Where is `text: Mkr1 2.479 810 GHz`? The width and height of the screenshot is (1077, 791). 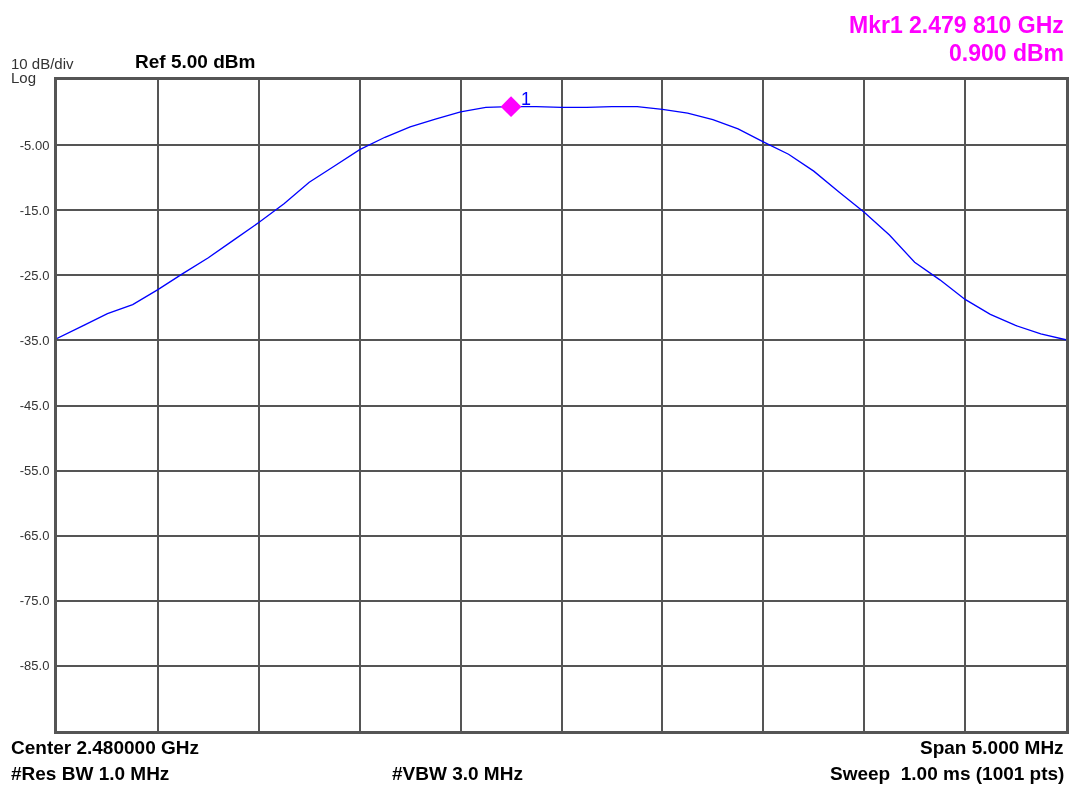 text: Mkr1 2.479 810 GHz is located at coordinates (956, 25).